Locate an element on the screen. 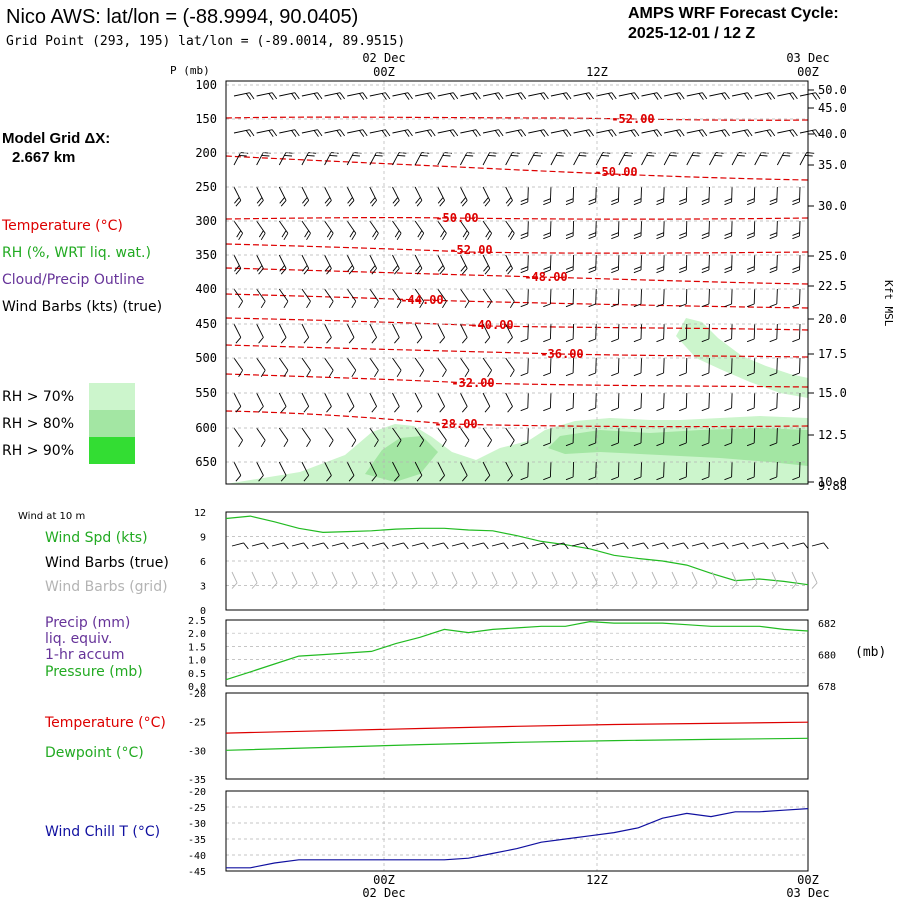  top-tick-00z-1: 00Z is located at coordinates (384, 72).